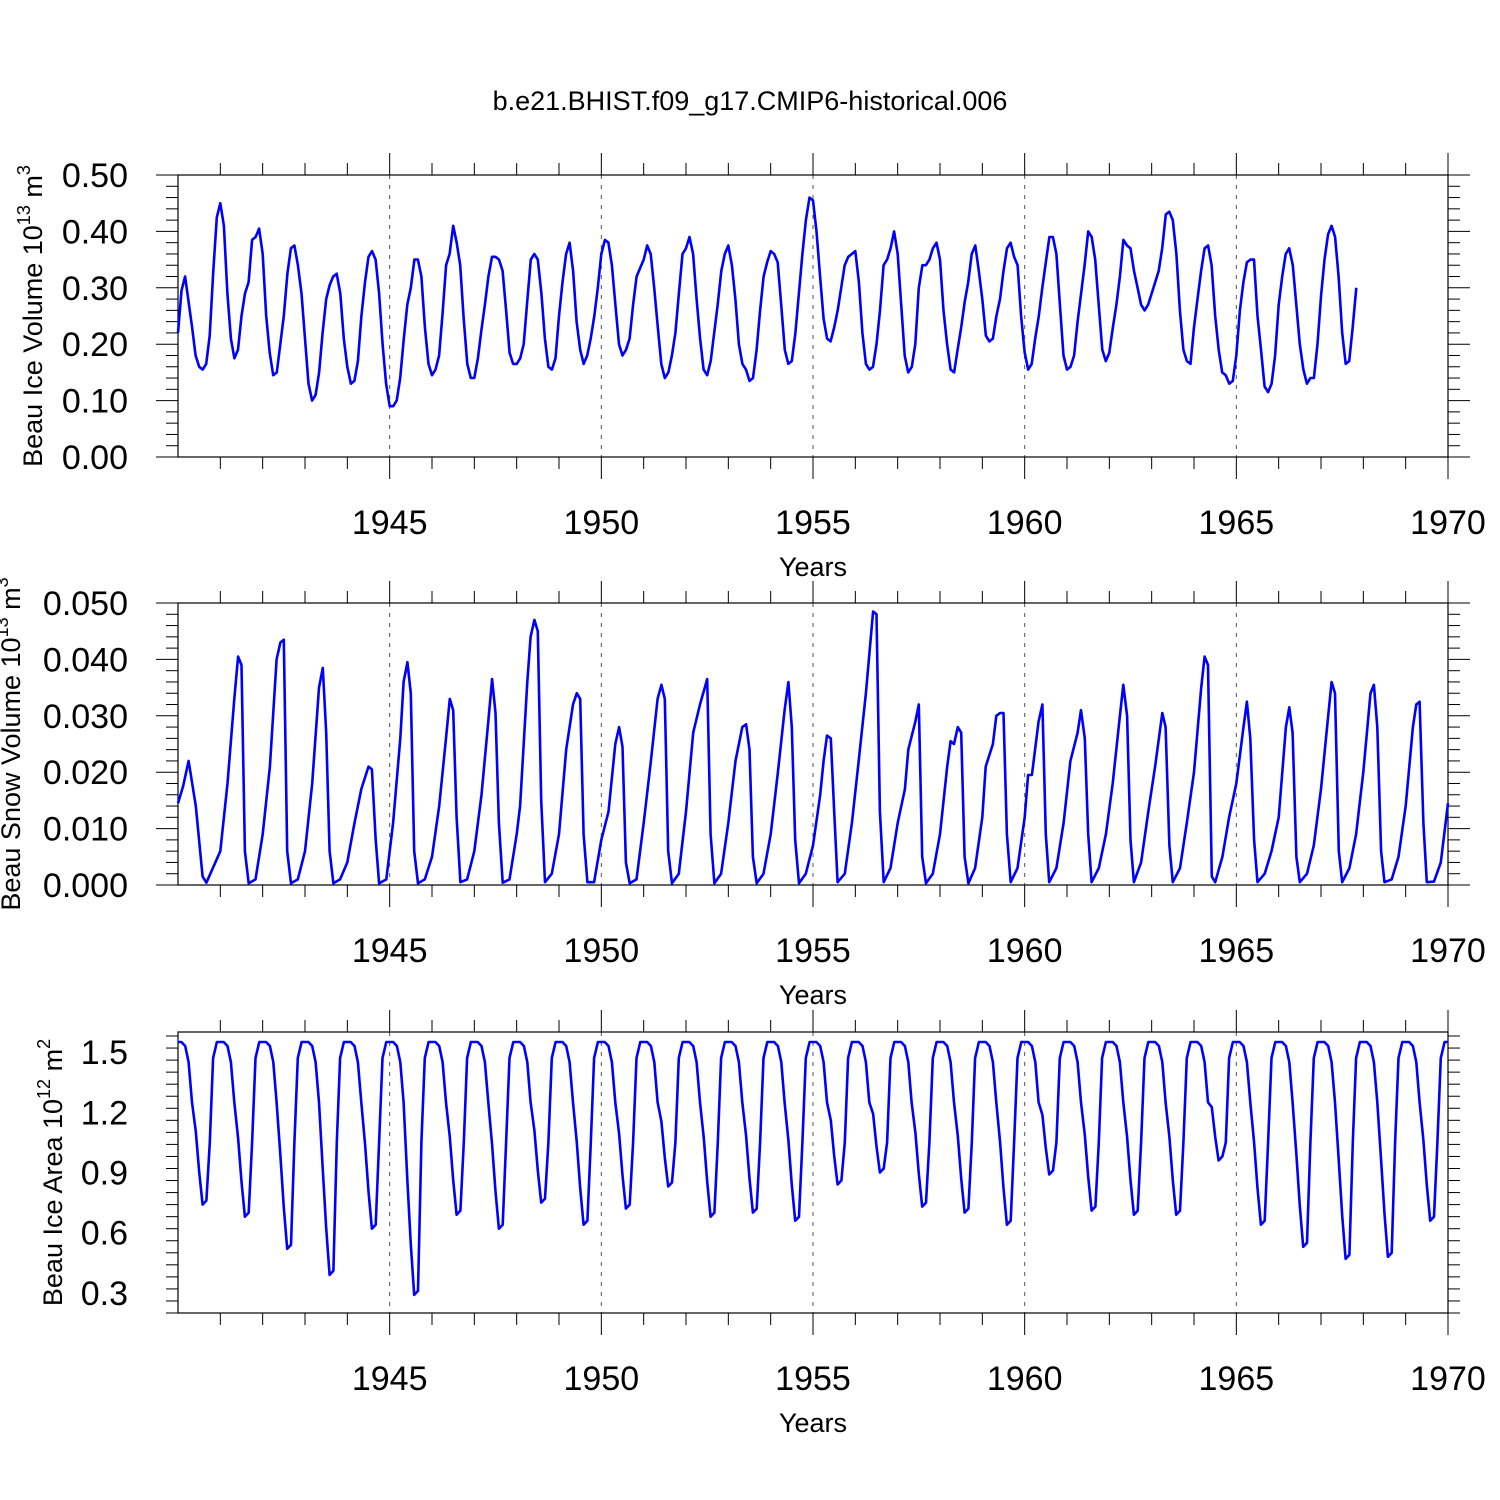 Image resolution: width=1500 pixels, height=1500 pixels. I want to click on y-tick-label: 0.010, so click(85, 830).